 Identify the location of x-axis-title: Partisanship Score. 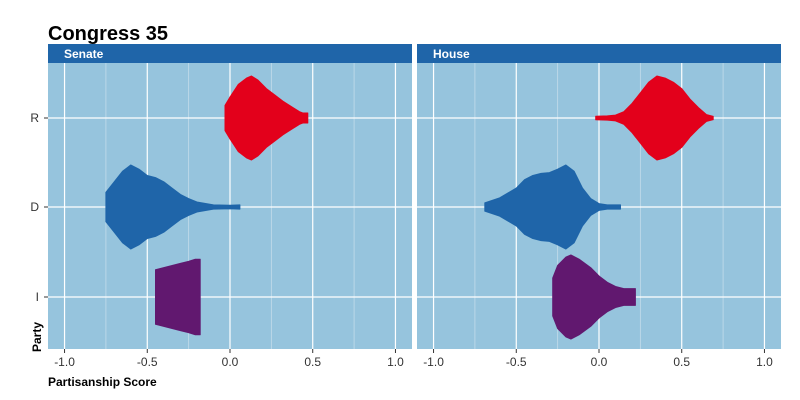
(102, 382).